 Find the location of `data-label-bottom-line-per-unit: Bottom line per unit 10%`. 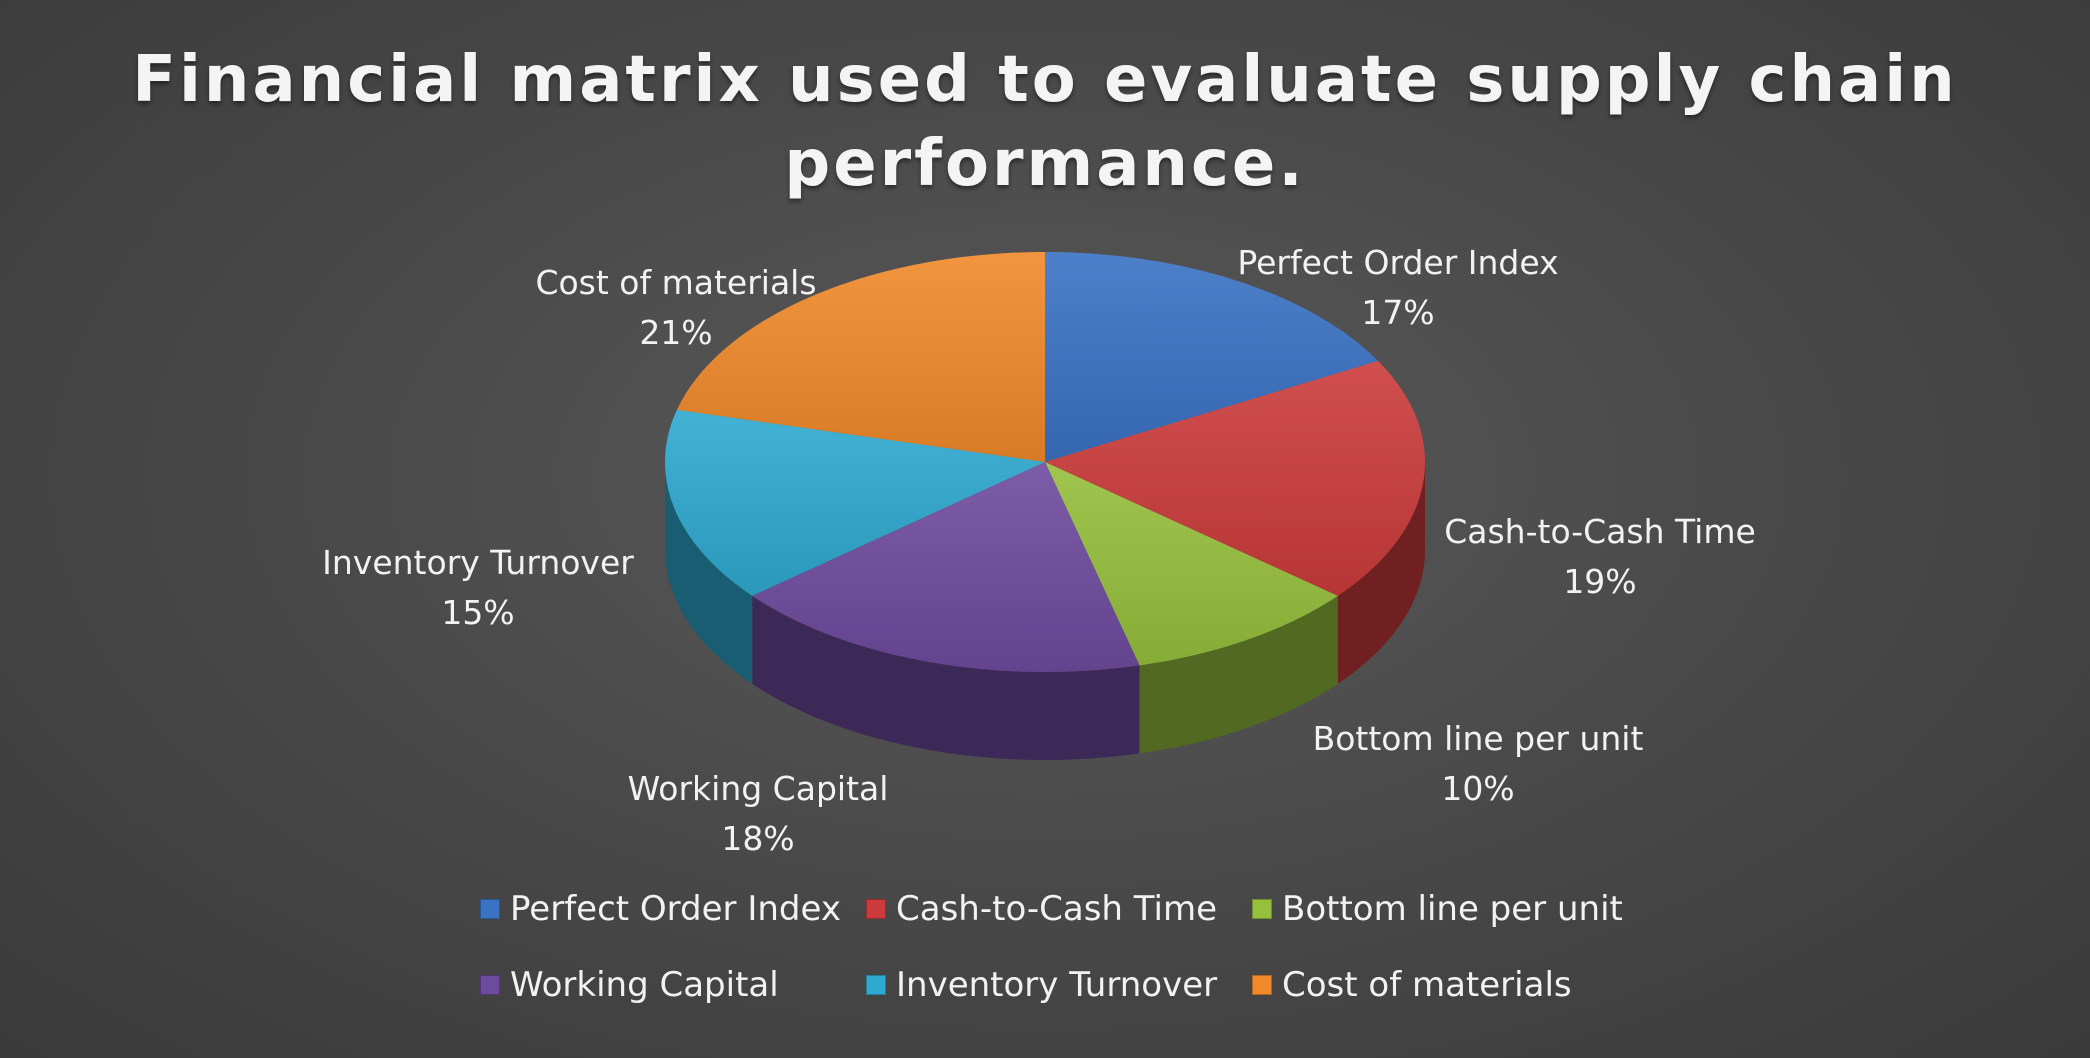

data-label-bottom-line-per-unit: Bottom line per unit 10% is located at coordinates (1478, 764).